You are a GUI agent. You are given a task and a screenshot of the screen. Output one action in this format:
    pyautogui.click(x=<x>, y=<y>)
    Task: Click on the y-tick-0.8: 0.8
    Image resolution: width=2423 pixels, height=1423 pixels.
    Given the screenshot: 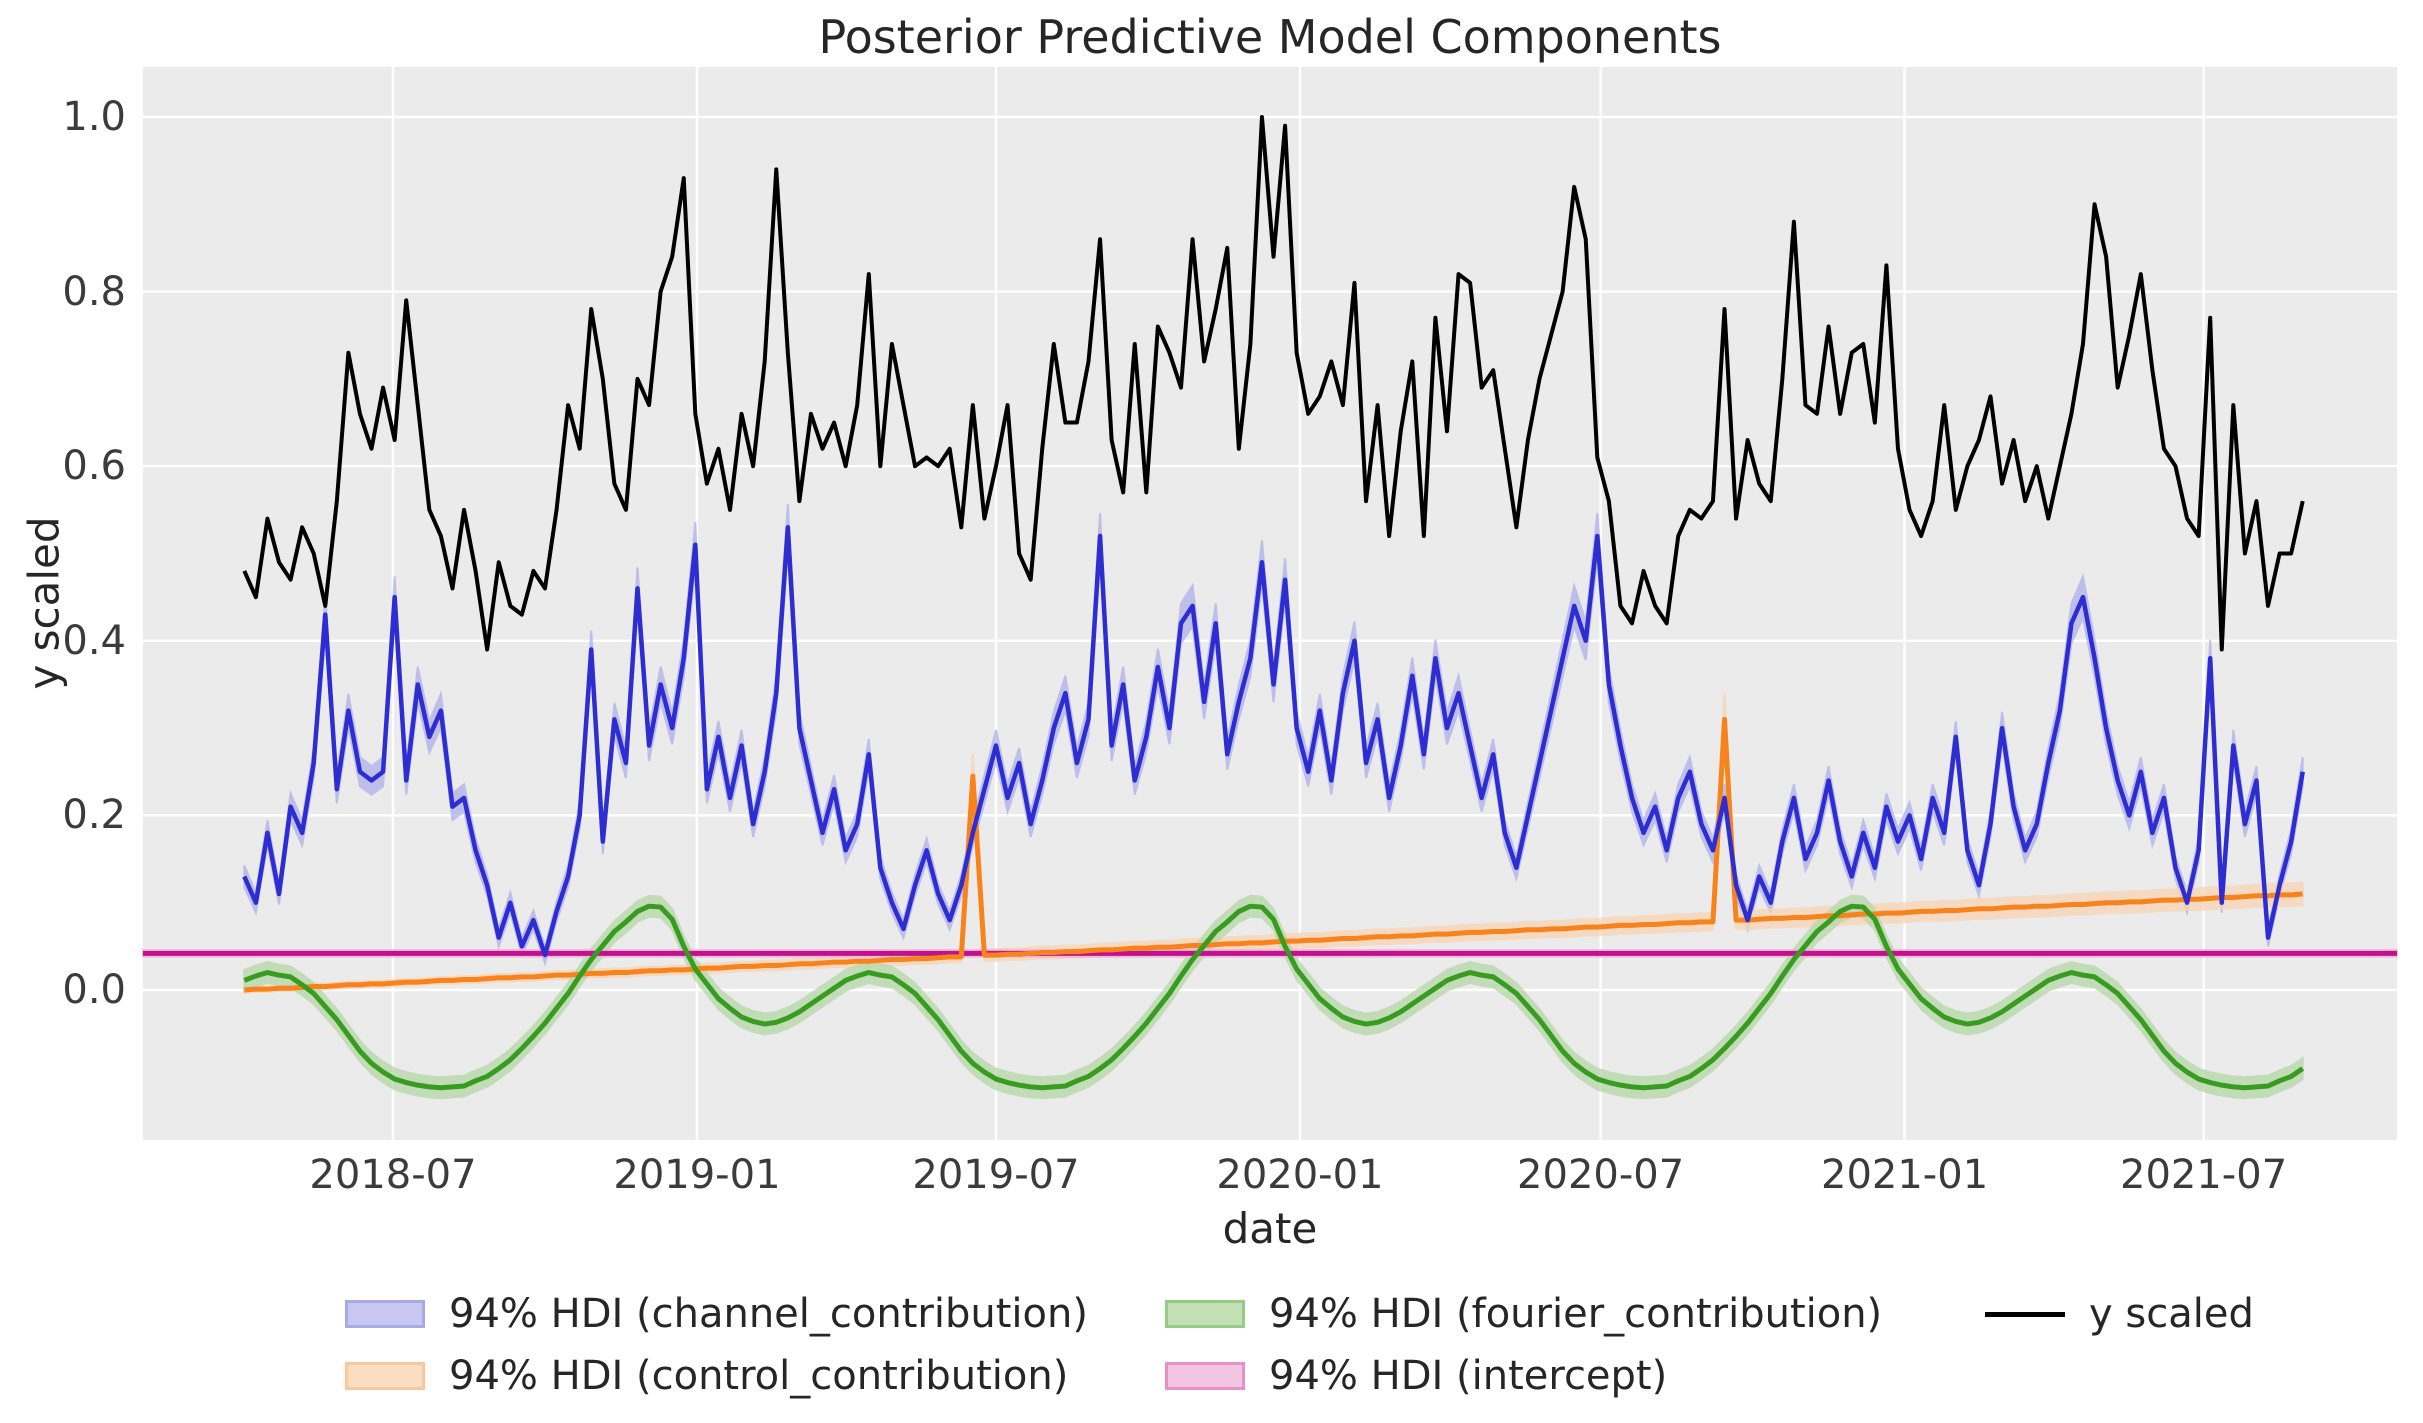 What is the action you would take?
    pyautogui.click(x=94, y=291)
    